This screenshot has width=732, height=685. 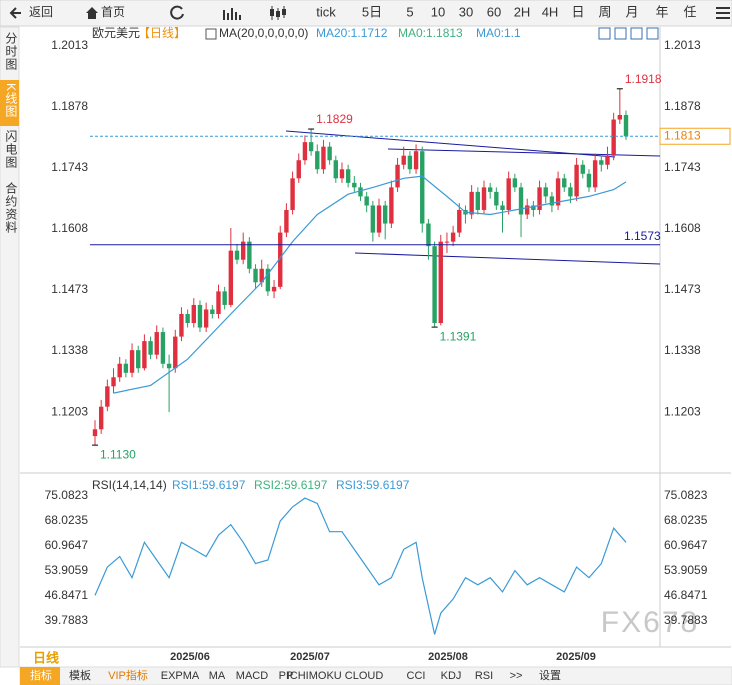 I want to click on x-tick-label: 2025/09, so click(x=576, y=657).